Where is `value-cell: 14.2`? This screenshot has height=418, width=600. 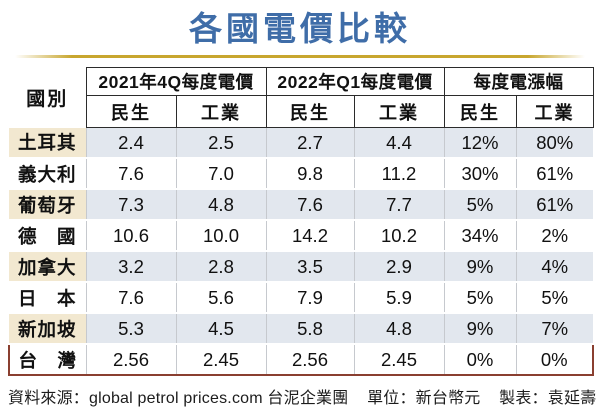
value-cell: 14.2 is located at coordinates (310, 236).